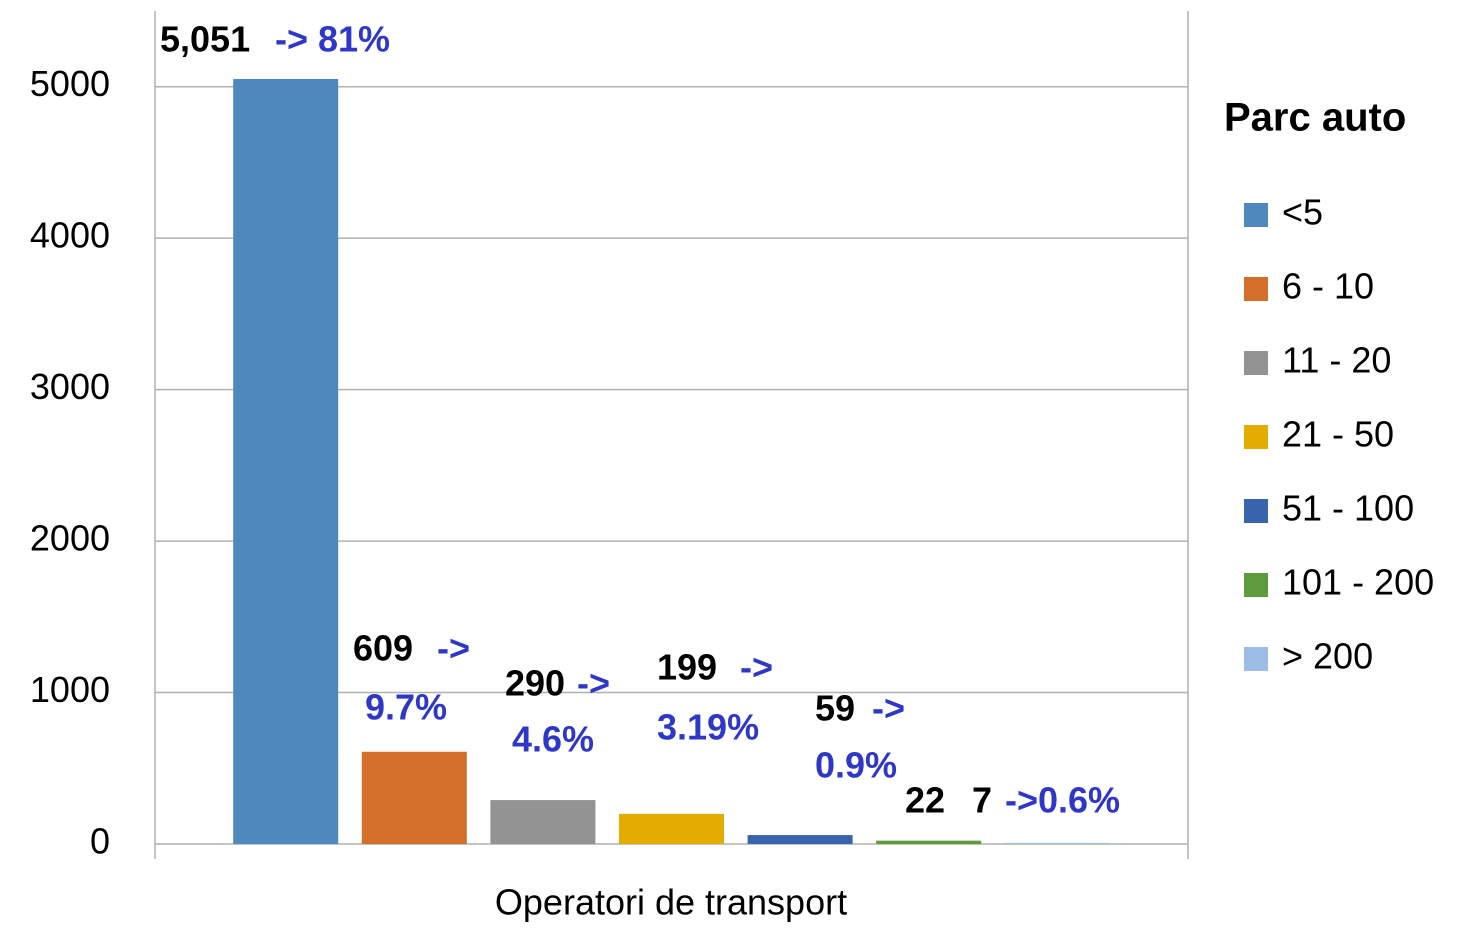 The image size is (1468, 928). What do you see at coordinates (535, 683) in the screenshot?
I see `data-label: 290` at bounding box center [535, 683].